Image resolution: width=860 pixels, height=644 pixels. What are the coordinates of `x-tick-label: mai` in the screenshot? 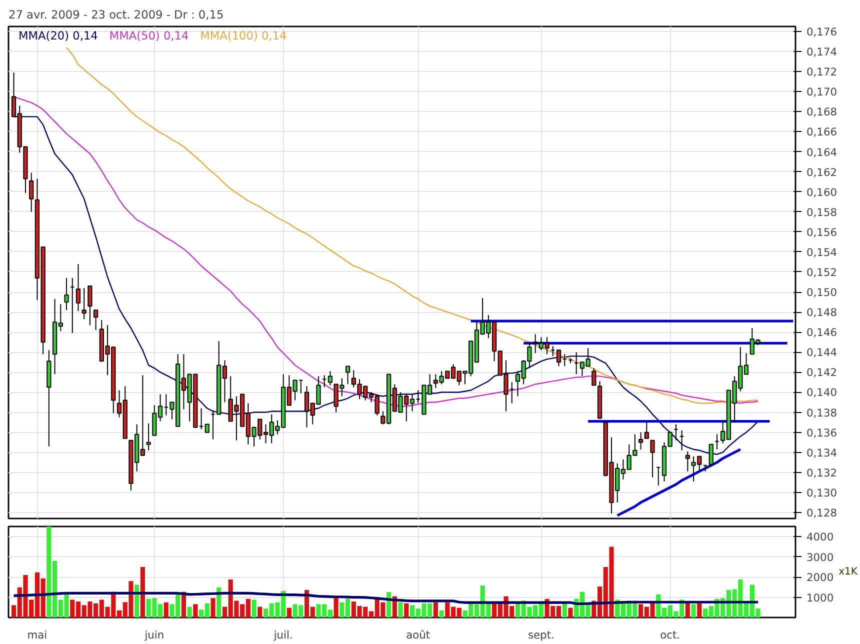 It's located at (37, 635).